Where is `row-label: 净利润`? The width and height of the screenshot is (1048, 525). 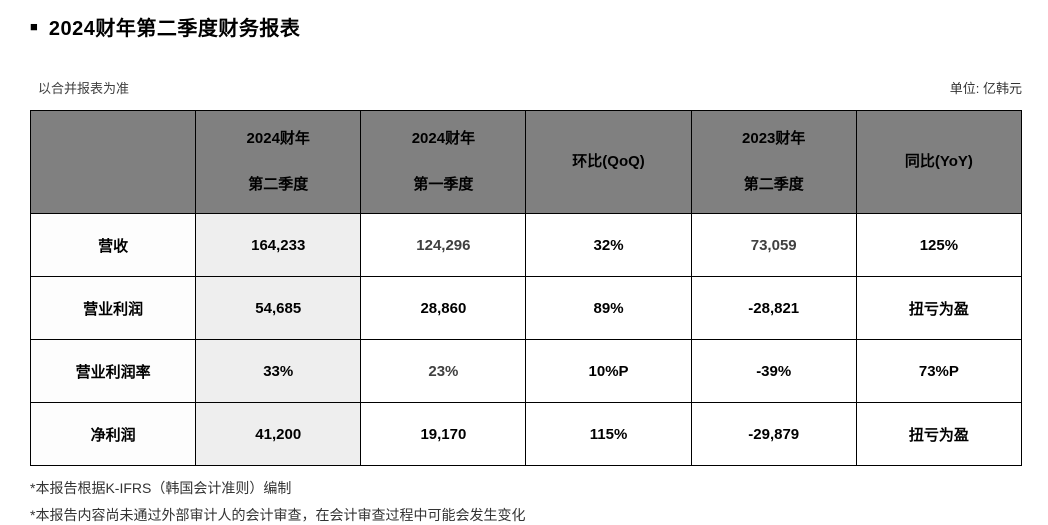 row-label: 净利润 is located at coordinates (113, 434).